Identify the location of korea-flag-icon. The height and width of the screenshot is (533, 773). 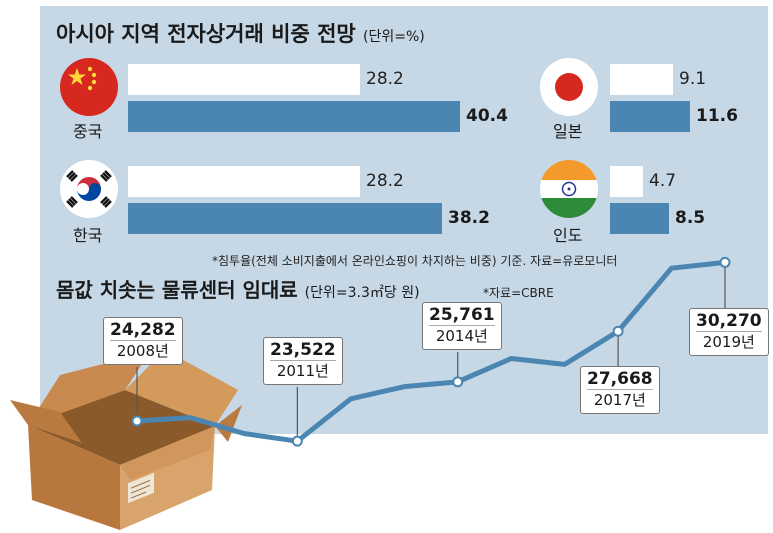
(89, 189).